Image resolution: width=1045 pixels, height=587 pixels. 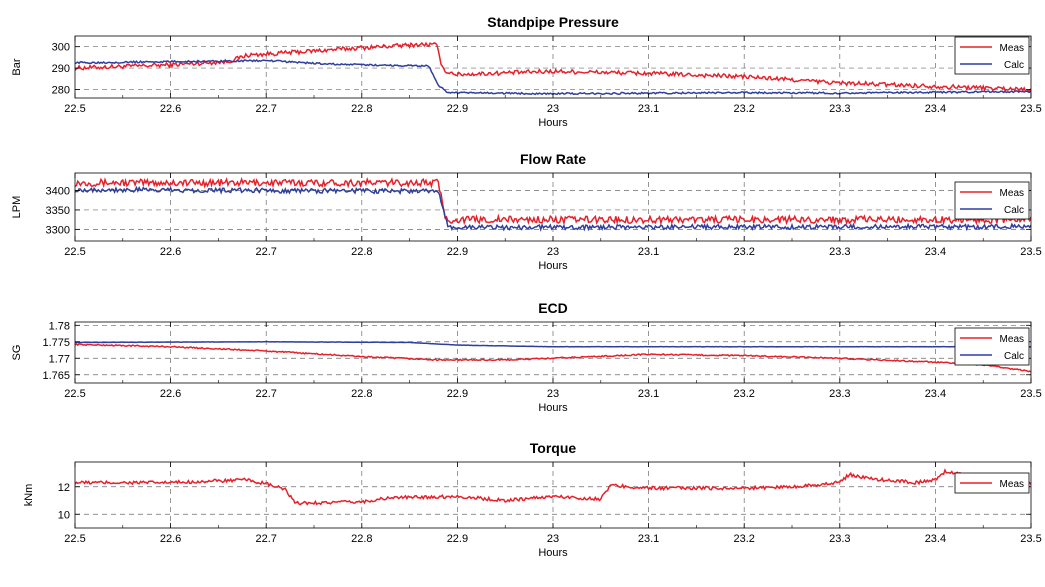 What do you see at coordinates (61, 69) in the screenshot?
I see `y-tick-label: 290` at bounding box center [61, 69].